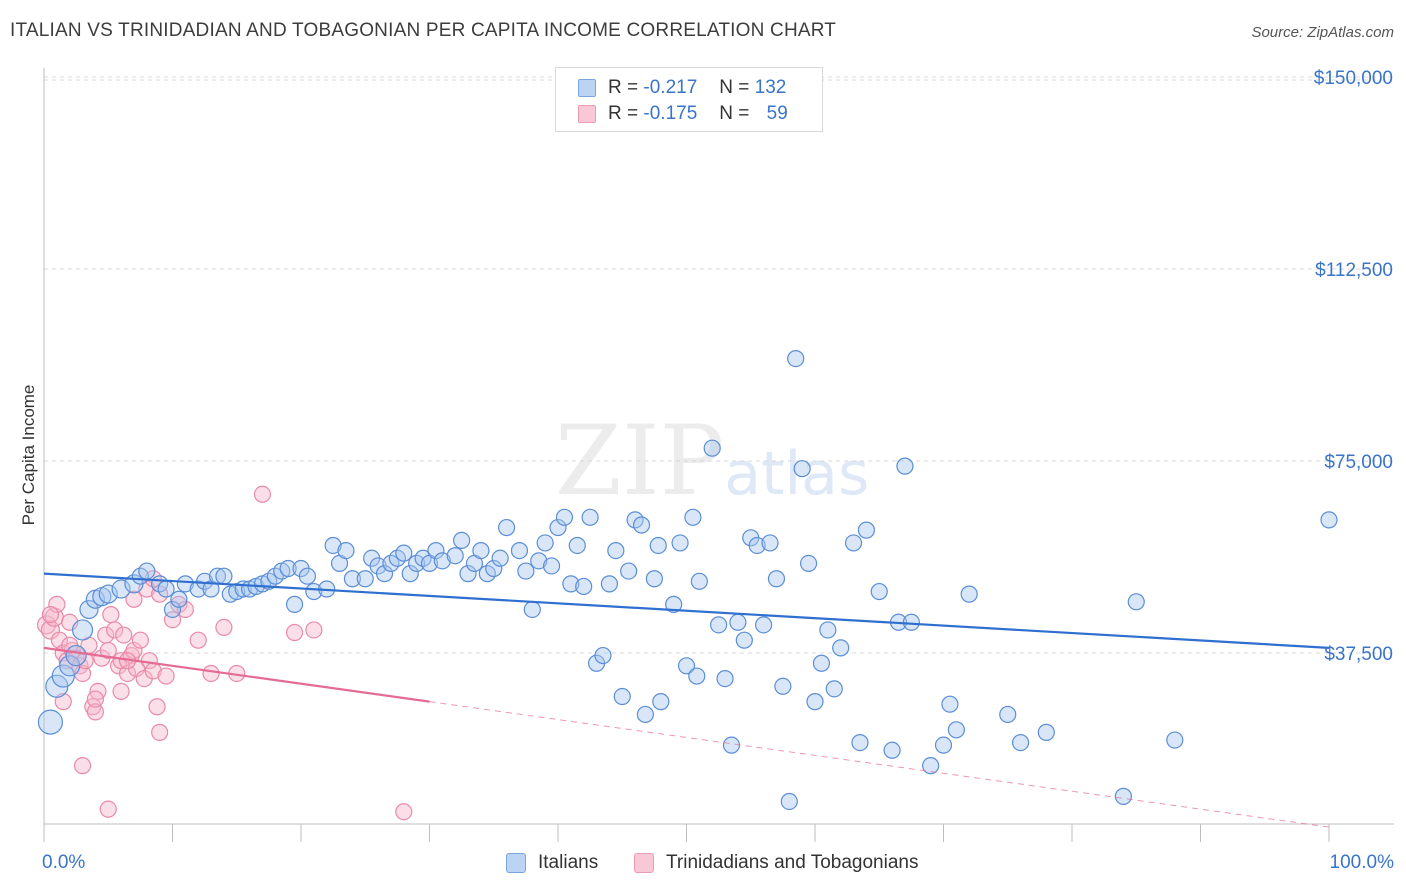 The width and height of the screenshot is (1406, 892). Describe the element at coordinates (1361, 862) in the screenshot. I see `x-tick-right: 100.0%` at that location.